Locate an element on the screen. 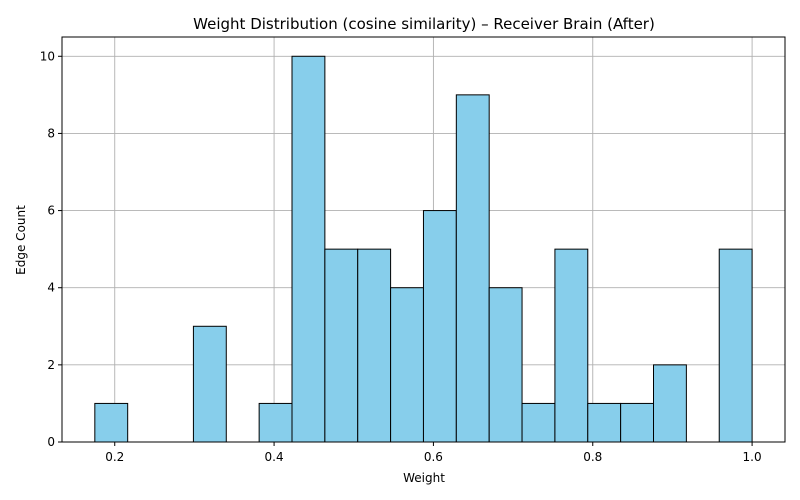 Image resolution: width=800 pixels, height=500 pixels. x-axis-label: Weight is located at coordinates (424, 478).